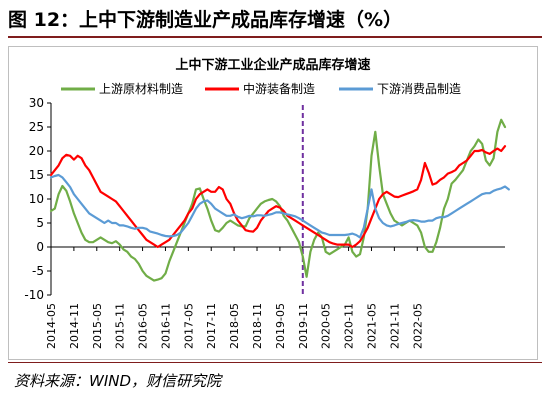  I want to click on y-tick-label: 10, so click(36, 199).